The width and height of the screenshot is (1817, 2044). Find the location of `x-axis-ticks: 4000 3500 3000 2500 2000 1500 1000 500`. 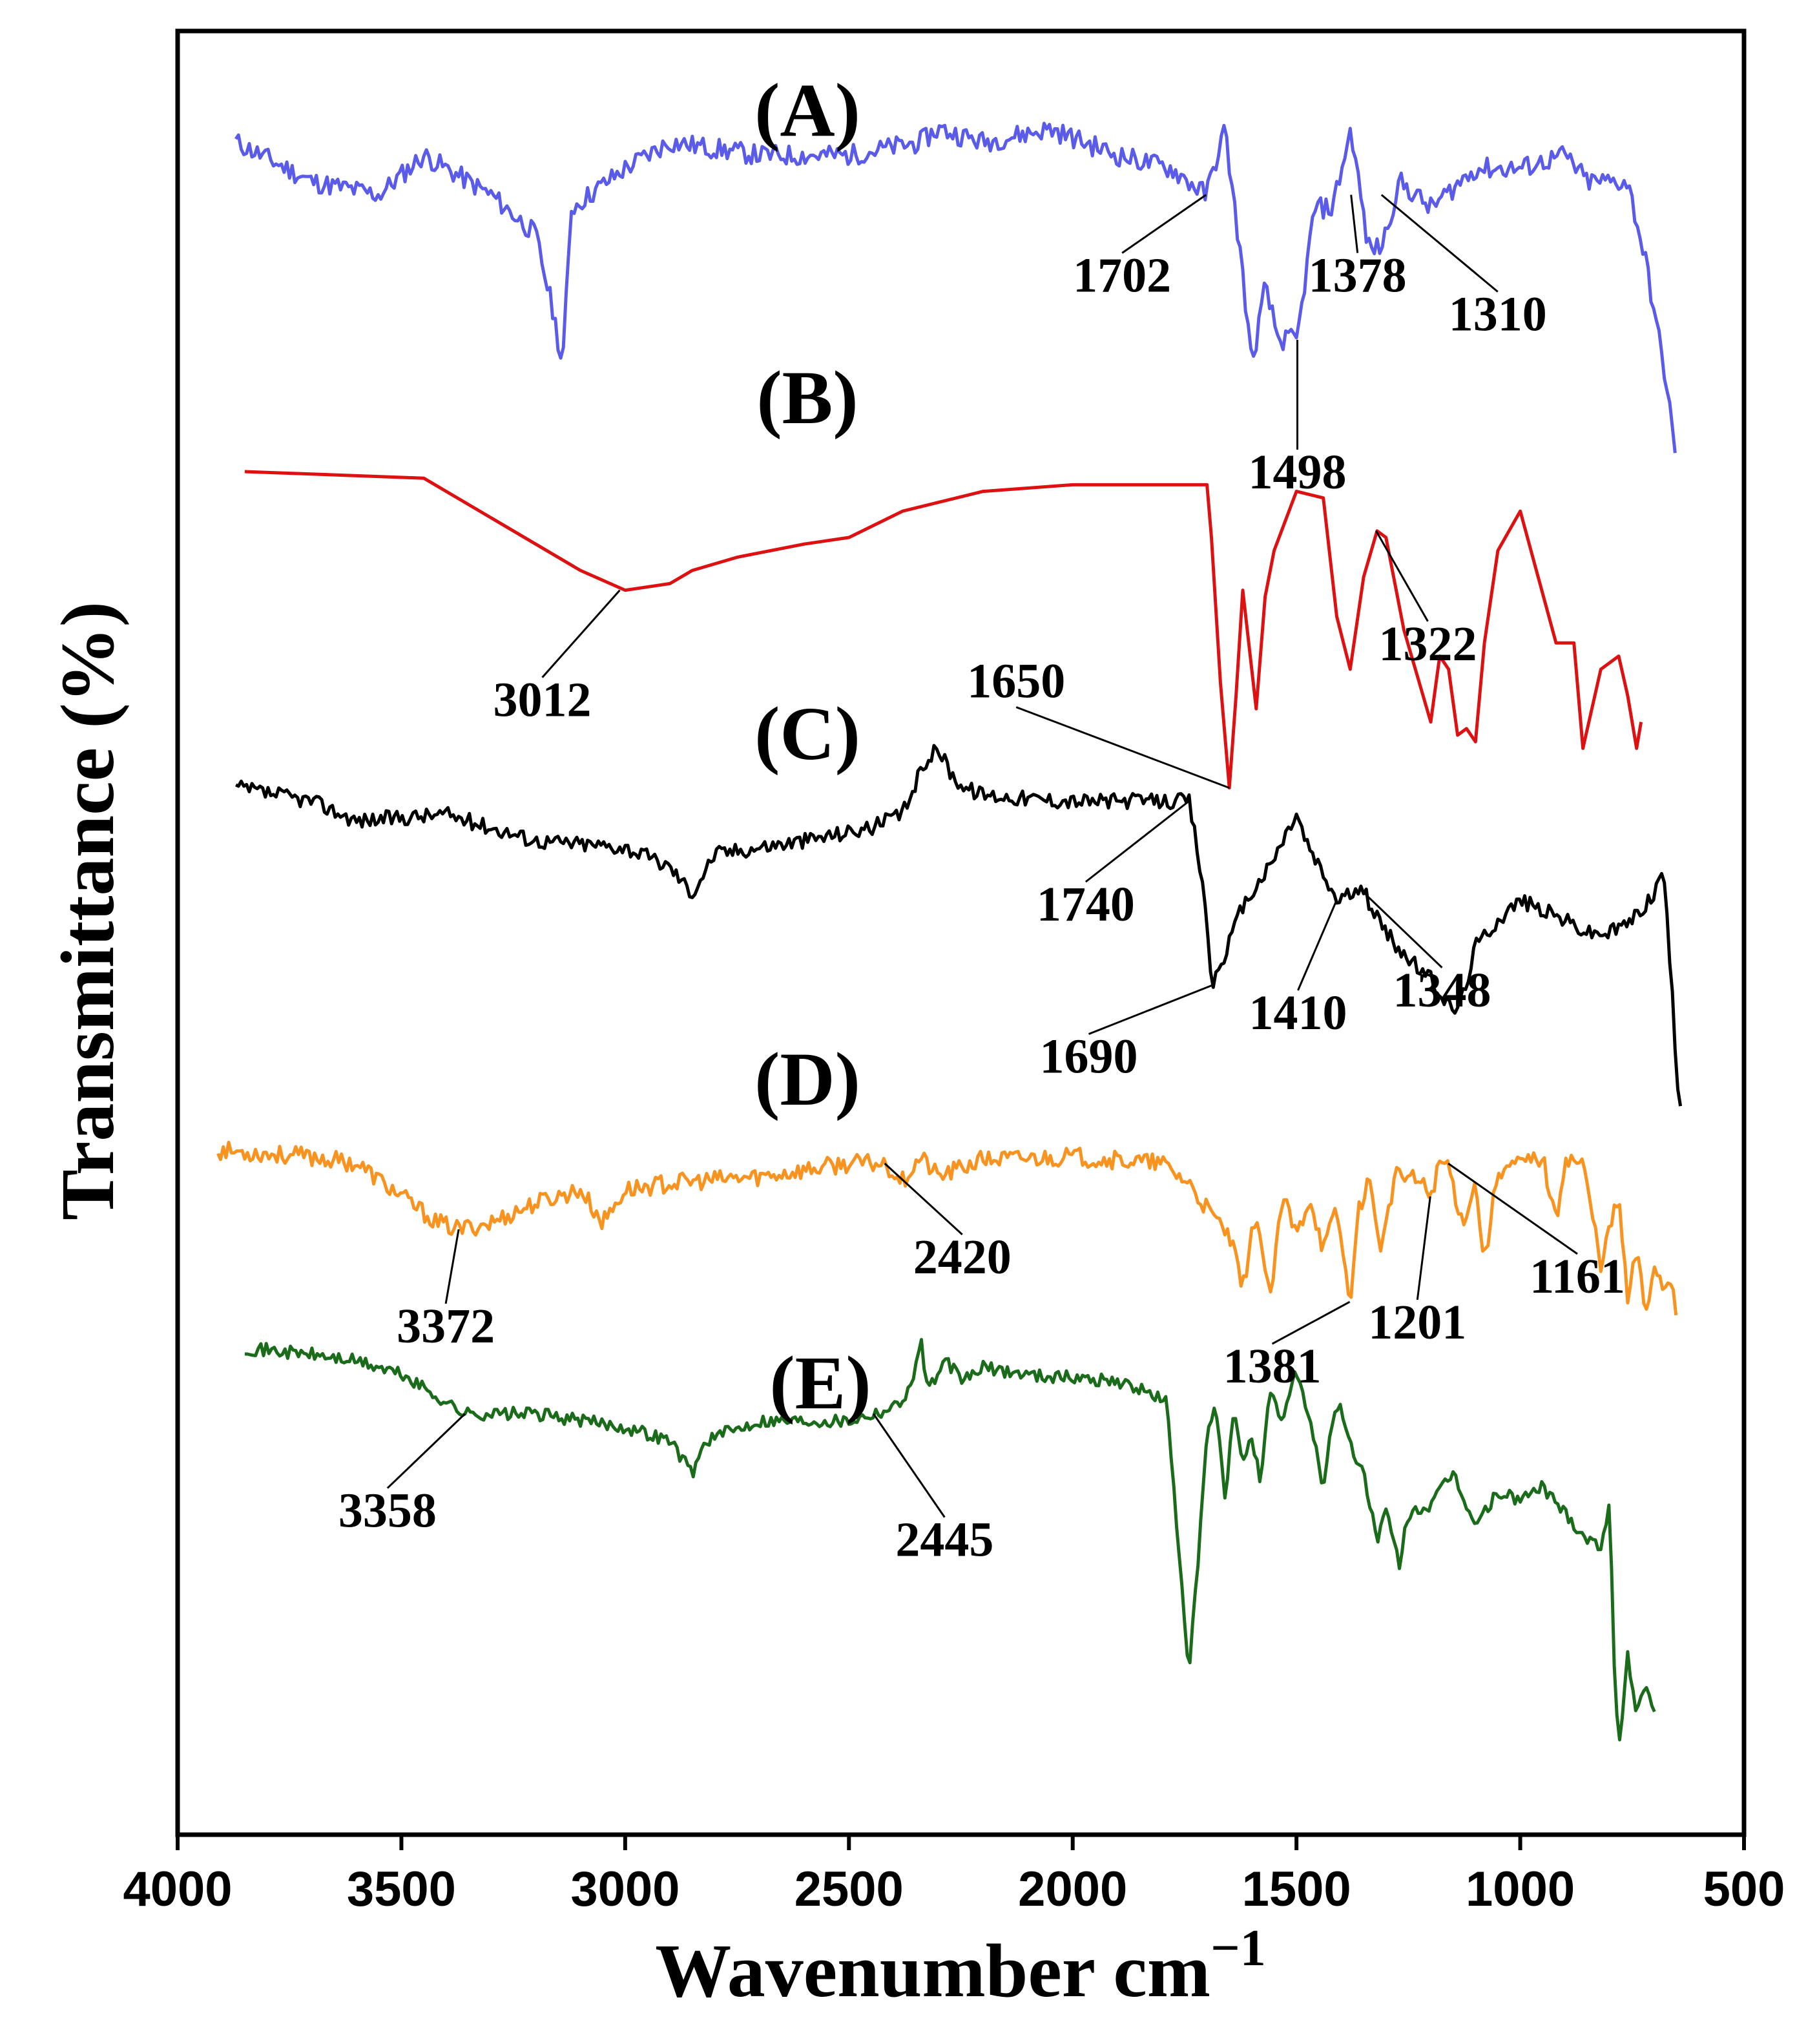

x-axis-ticks: 4000 3500 3000 2500 2000 1500 1000 500 is located at coordinates (954, 1876).